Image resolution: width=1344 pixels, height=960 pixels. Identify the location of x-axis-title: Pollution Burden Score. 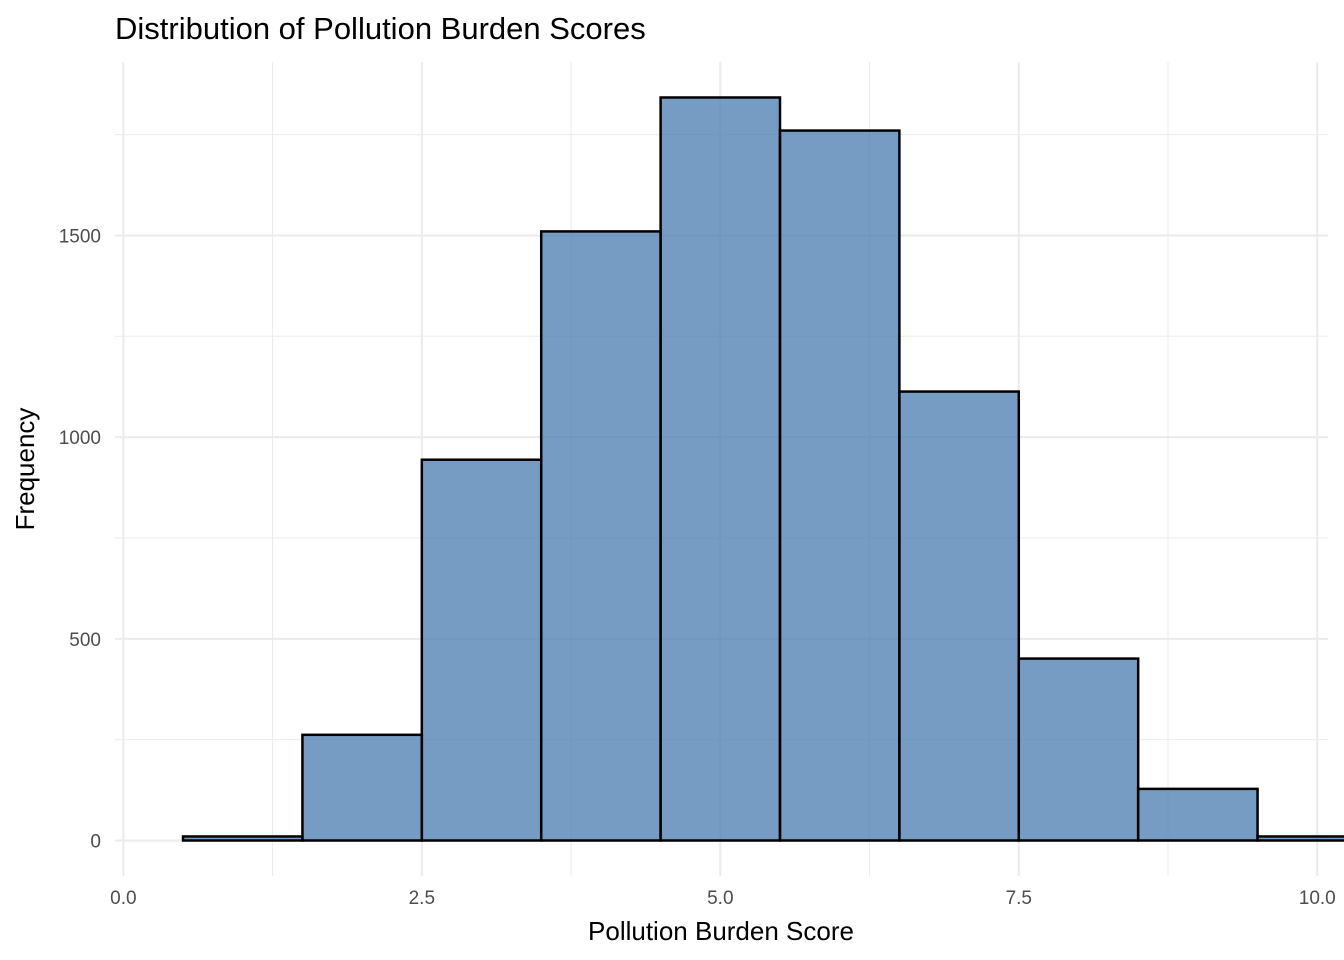
(721, 931).